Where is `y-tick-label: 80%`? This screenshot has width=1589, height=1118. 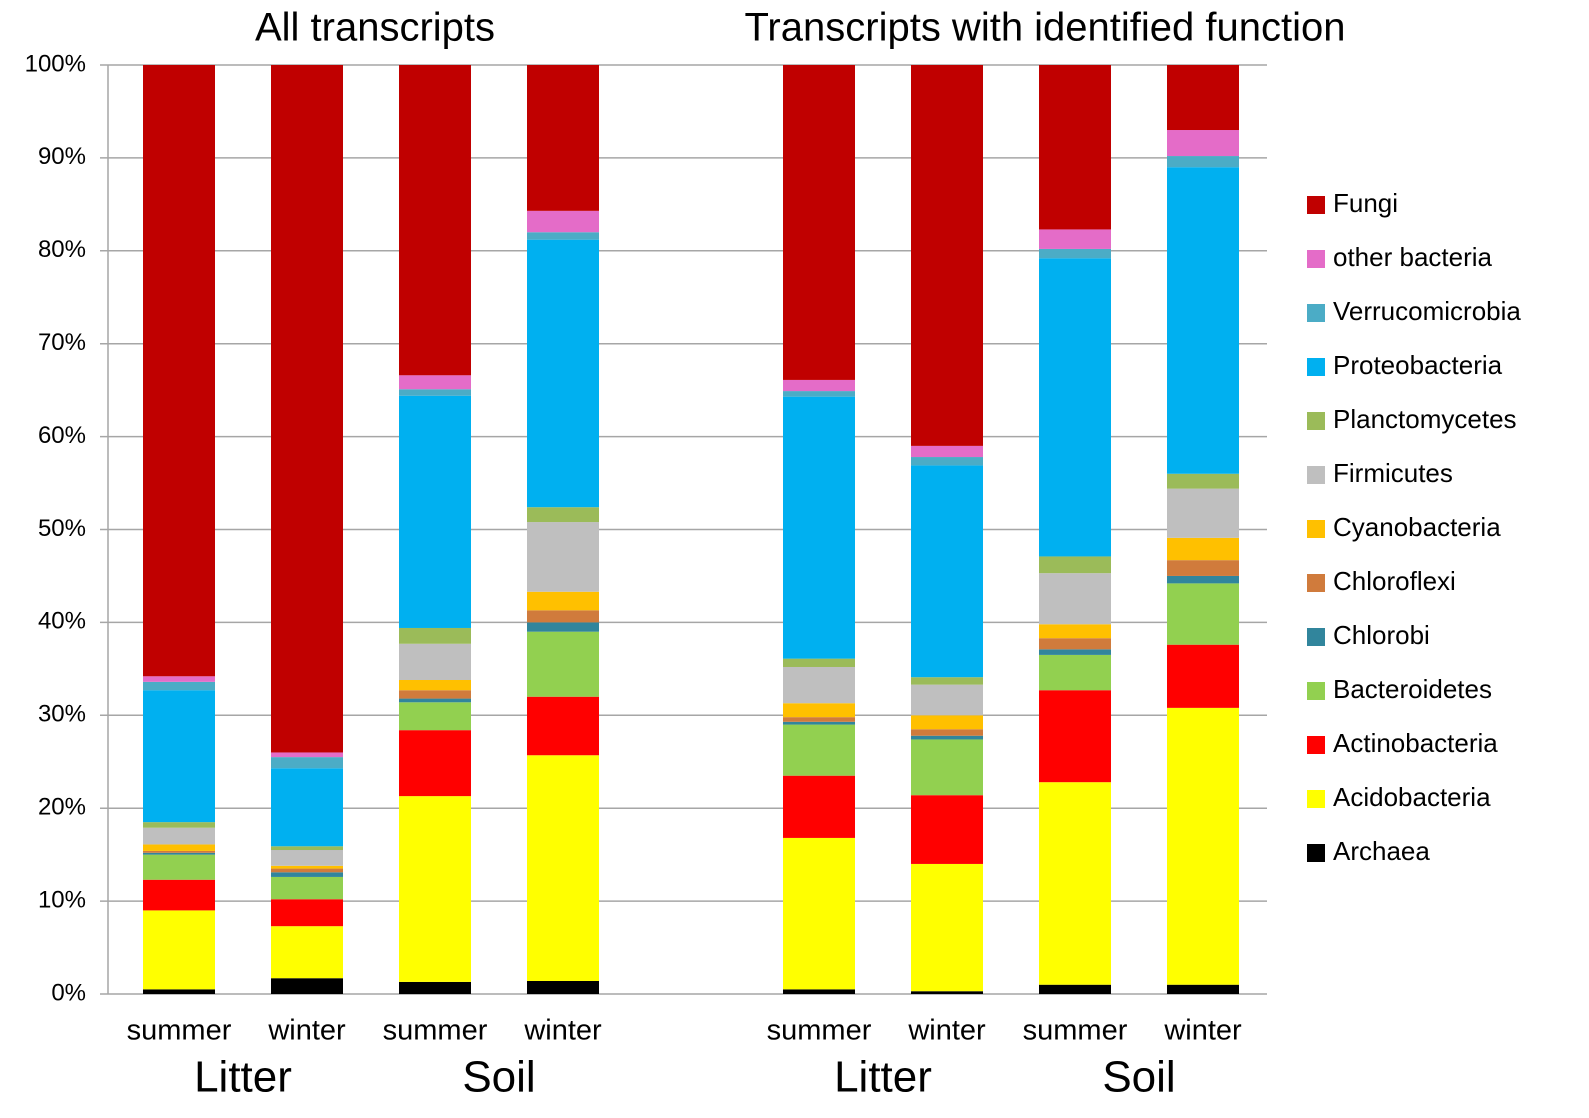
y-tick-label: 80% is located at coordinates (62, 249).